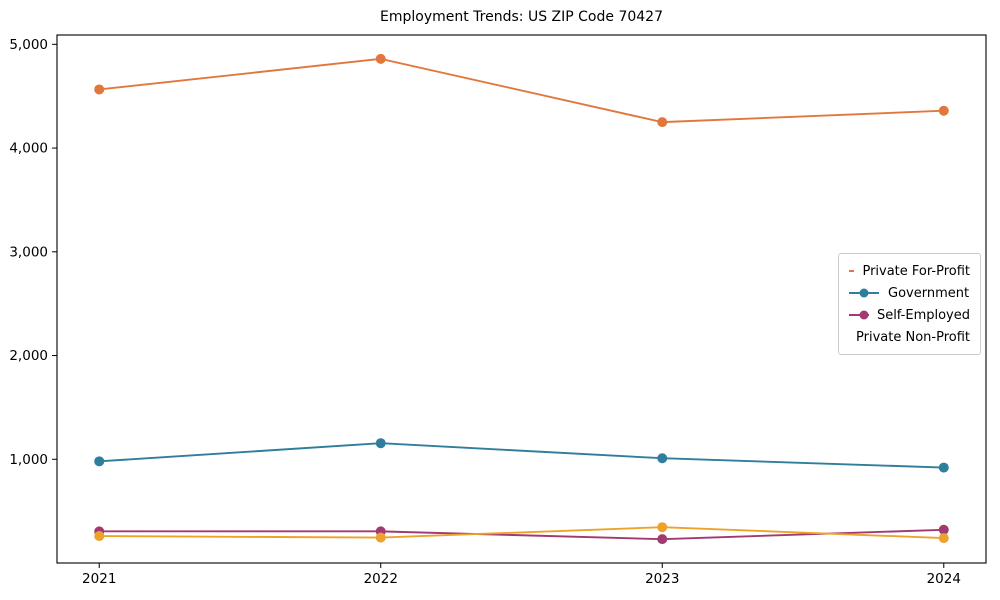 The image size is (1000, 600). I want to click on x-tick-label: 2021, so click(99, 579).